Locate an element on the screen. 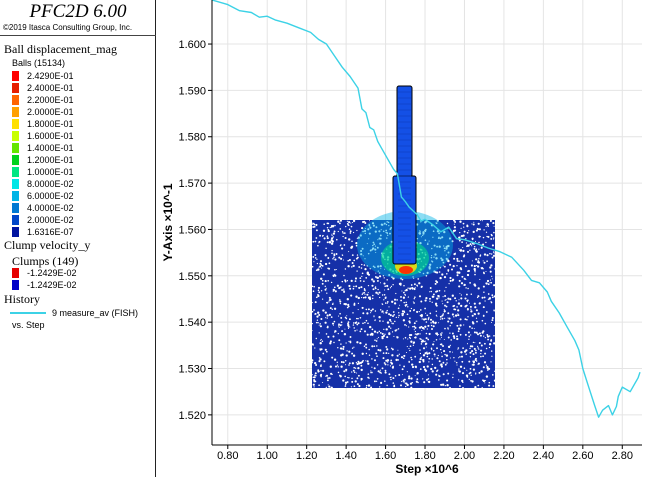 This screenshot has height=482, width=648. history-line-swatch is located at coordinates (28, 313).